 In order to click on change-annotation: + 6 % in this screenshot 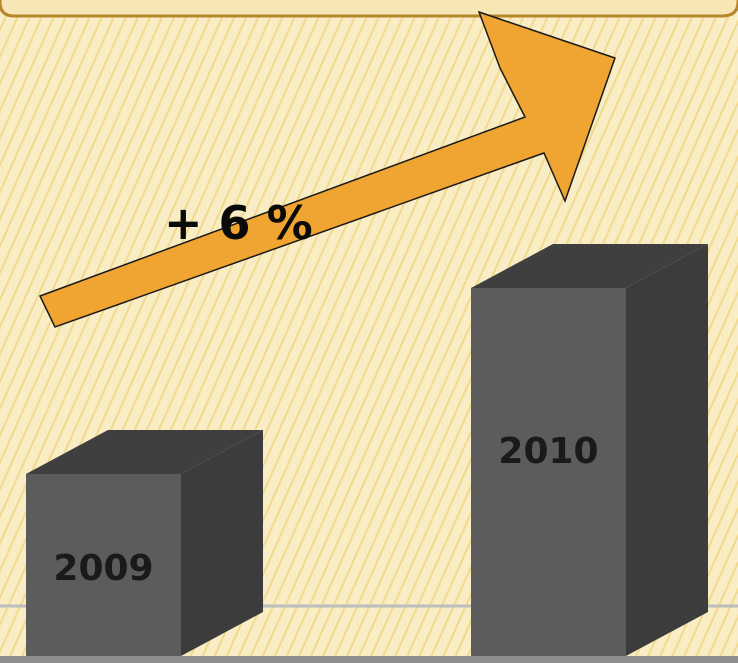, I will do `click(238, 223)`.